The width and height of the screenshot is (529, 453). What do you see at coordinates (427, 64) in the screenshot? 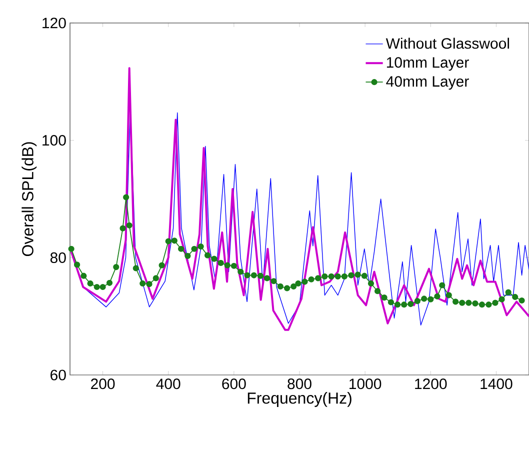
I see `legend-label: 10mm Layer` at bounding box center [427, 64].